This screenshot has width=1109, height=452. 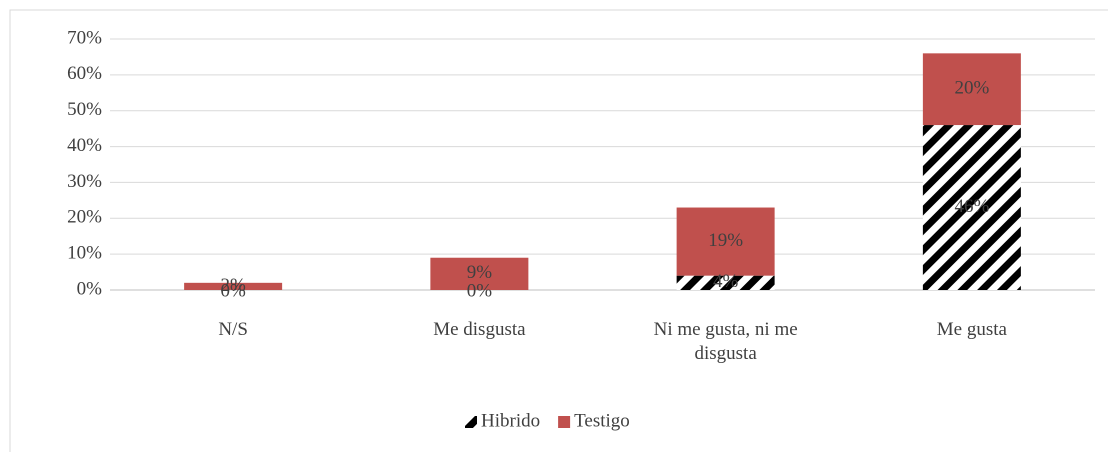 What do you see at coordinates (84, 253) in the screenshot?
I see `y-tick-label: 10%` at bounding box center [84, 253].